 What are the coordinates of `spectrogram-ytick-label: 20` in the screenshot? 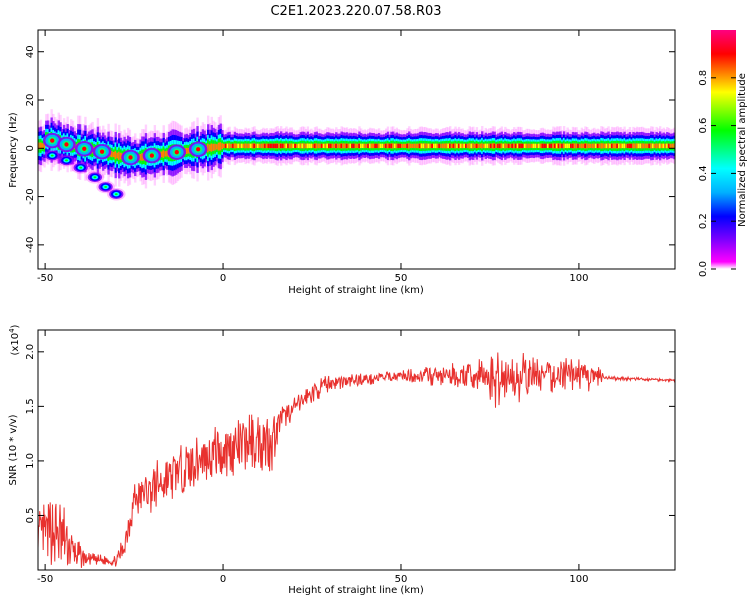 It's located at (30, 100).